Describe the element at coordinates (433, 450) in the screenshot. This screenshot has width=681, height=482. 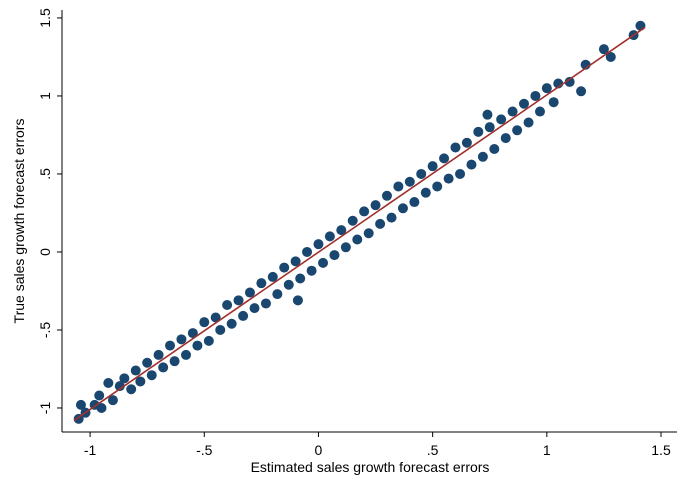
I see `x-tick-label: .5` at that location.